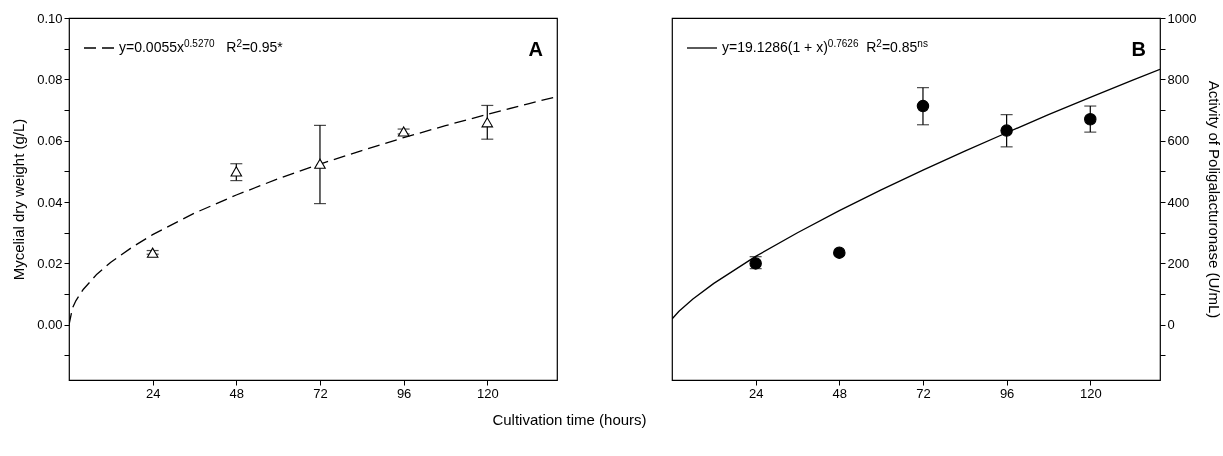  I want to click on y2-tick-label: 800, so click(1178, 79).